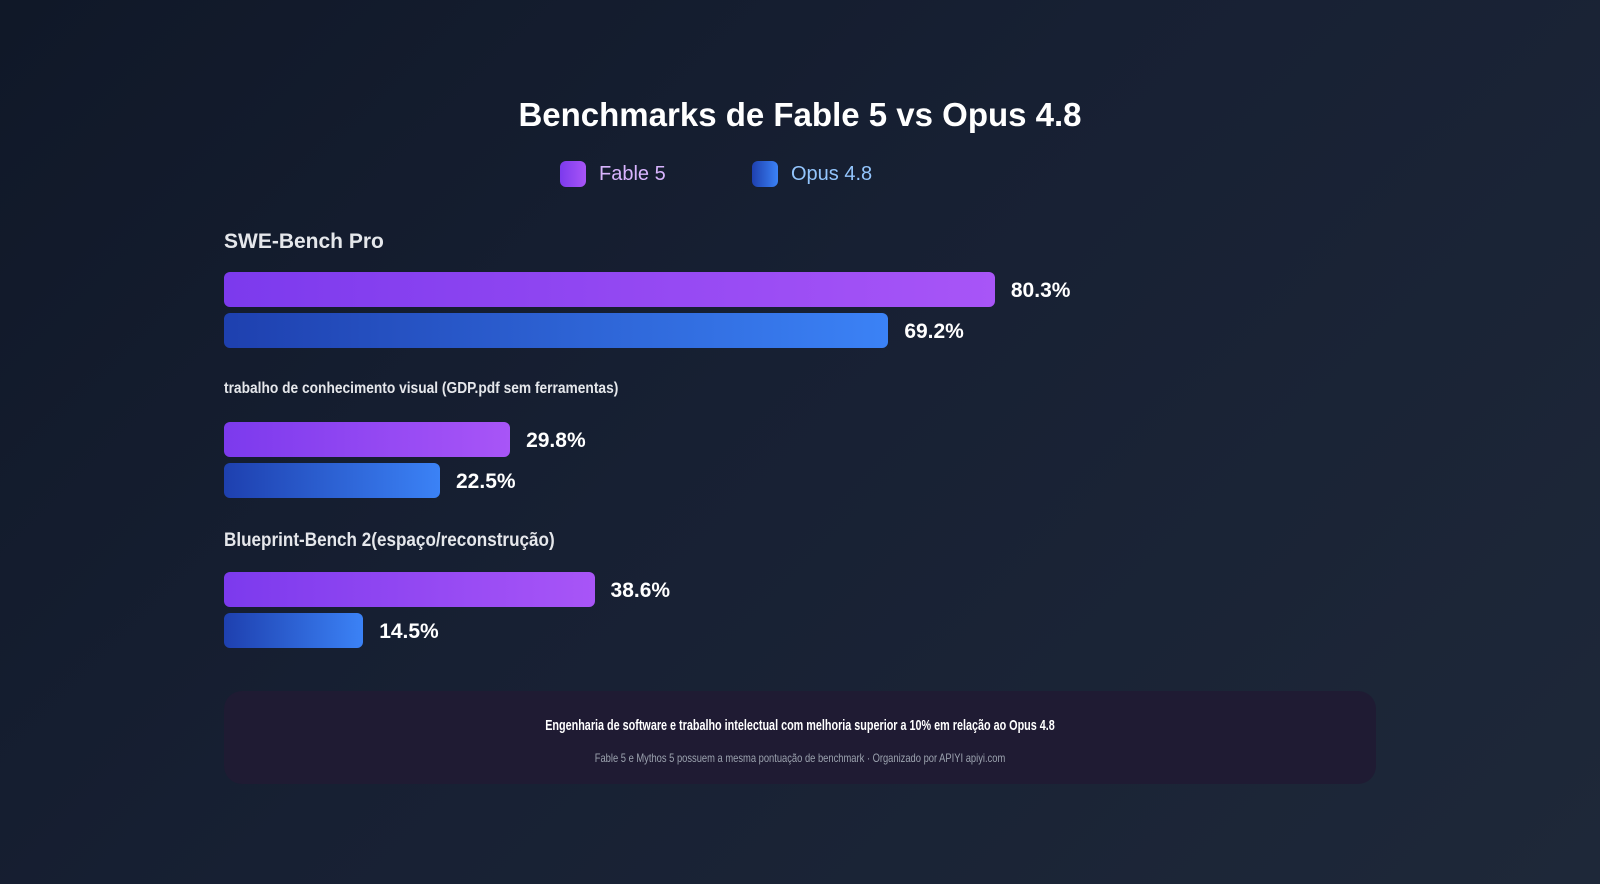 The width and height of the screenshot is (1600, 884). I want to click on legend-label-opus: Opus 4.8, so click(832, 173).